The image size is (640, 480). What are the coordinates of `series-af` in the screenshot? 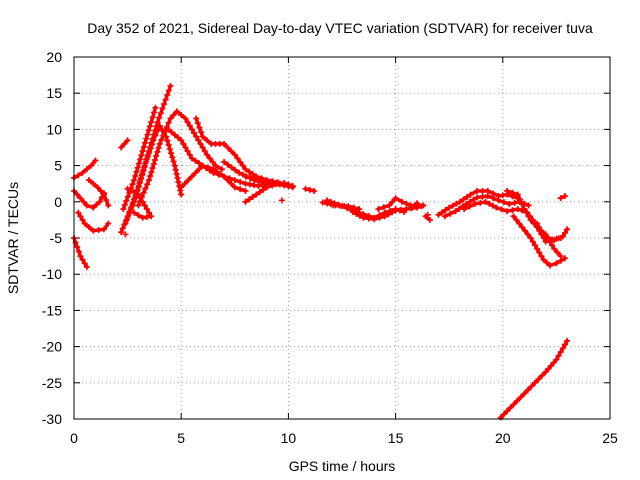 It's located at (562, 197).